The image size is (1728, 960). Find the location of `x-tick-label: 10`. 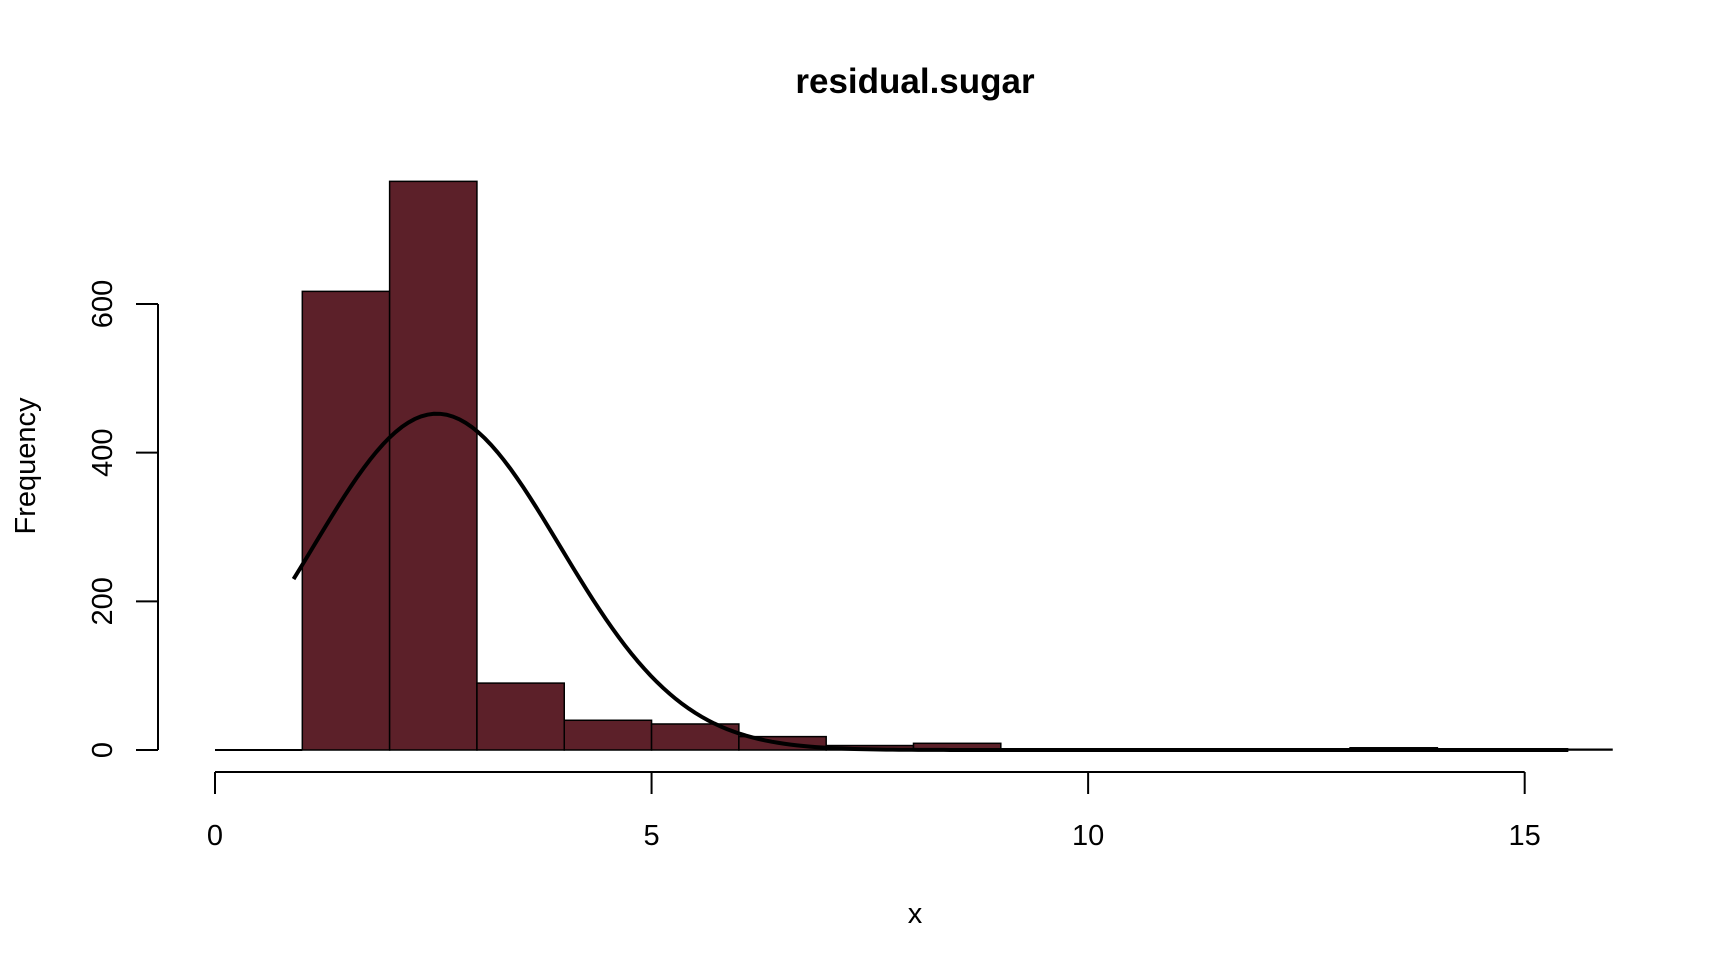

x-tick-label: 10 is located at coordinates (1088, 836).